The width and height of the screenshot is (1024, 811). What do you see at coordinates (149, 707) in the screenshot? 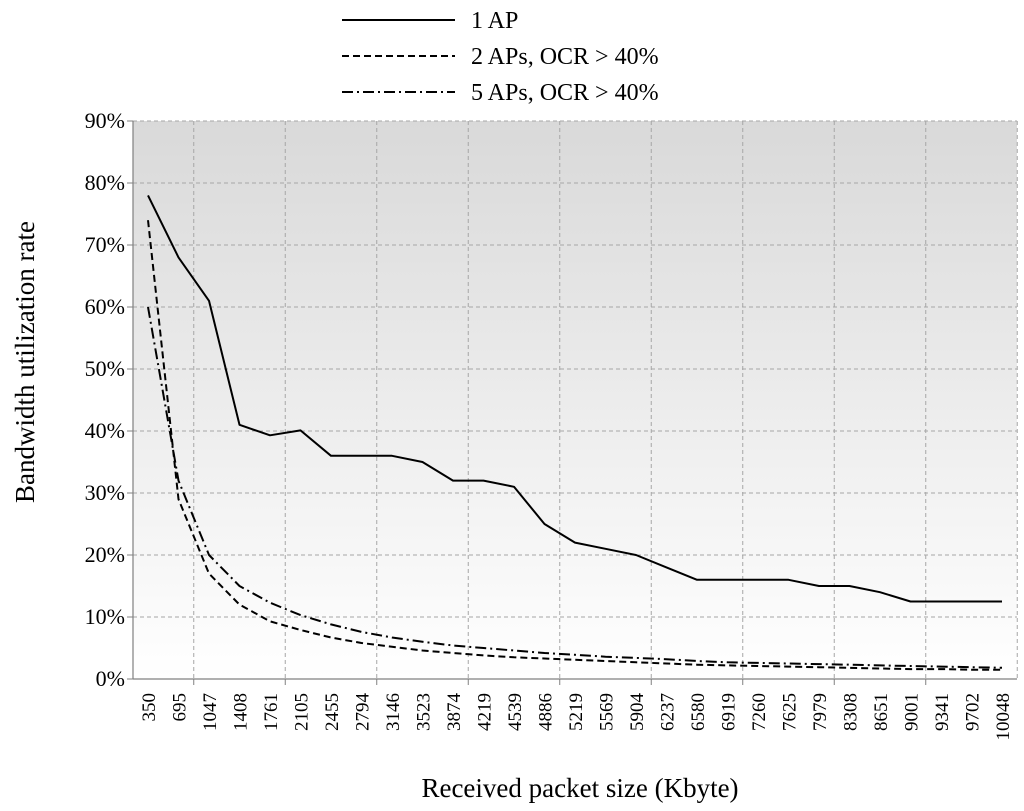
I see `x-tick-label: 350` at bounding box center [149, 707].